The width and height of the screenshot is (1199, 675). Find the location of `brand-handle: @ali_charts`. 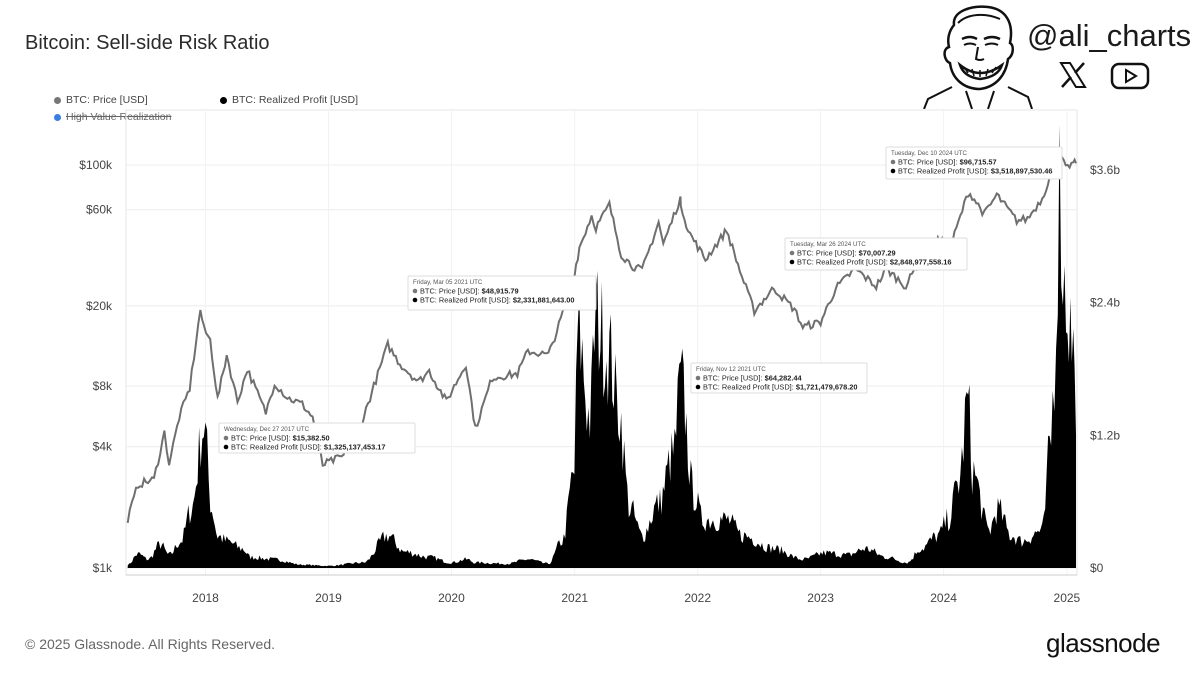

brand-handle: @ali_charts is located at coordinates (1109, 35).